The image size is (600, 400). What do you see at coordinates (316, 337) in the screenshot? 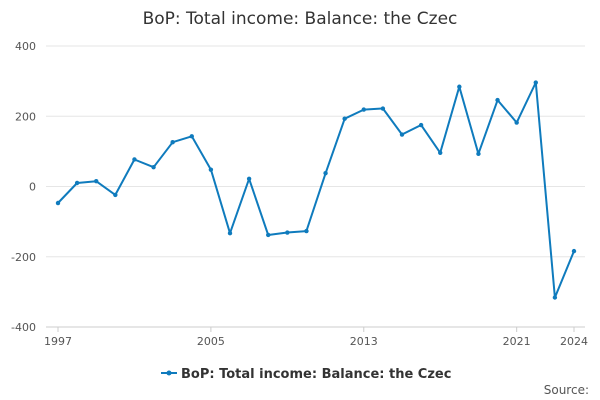
I see `x-axis: 1997 2005 2013 2021 2024` at bounding box center [316, 337].